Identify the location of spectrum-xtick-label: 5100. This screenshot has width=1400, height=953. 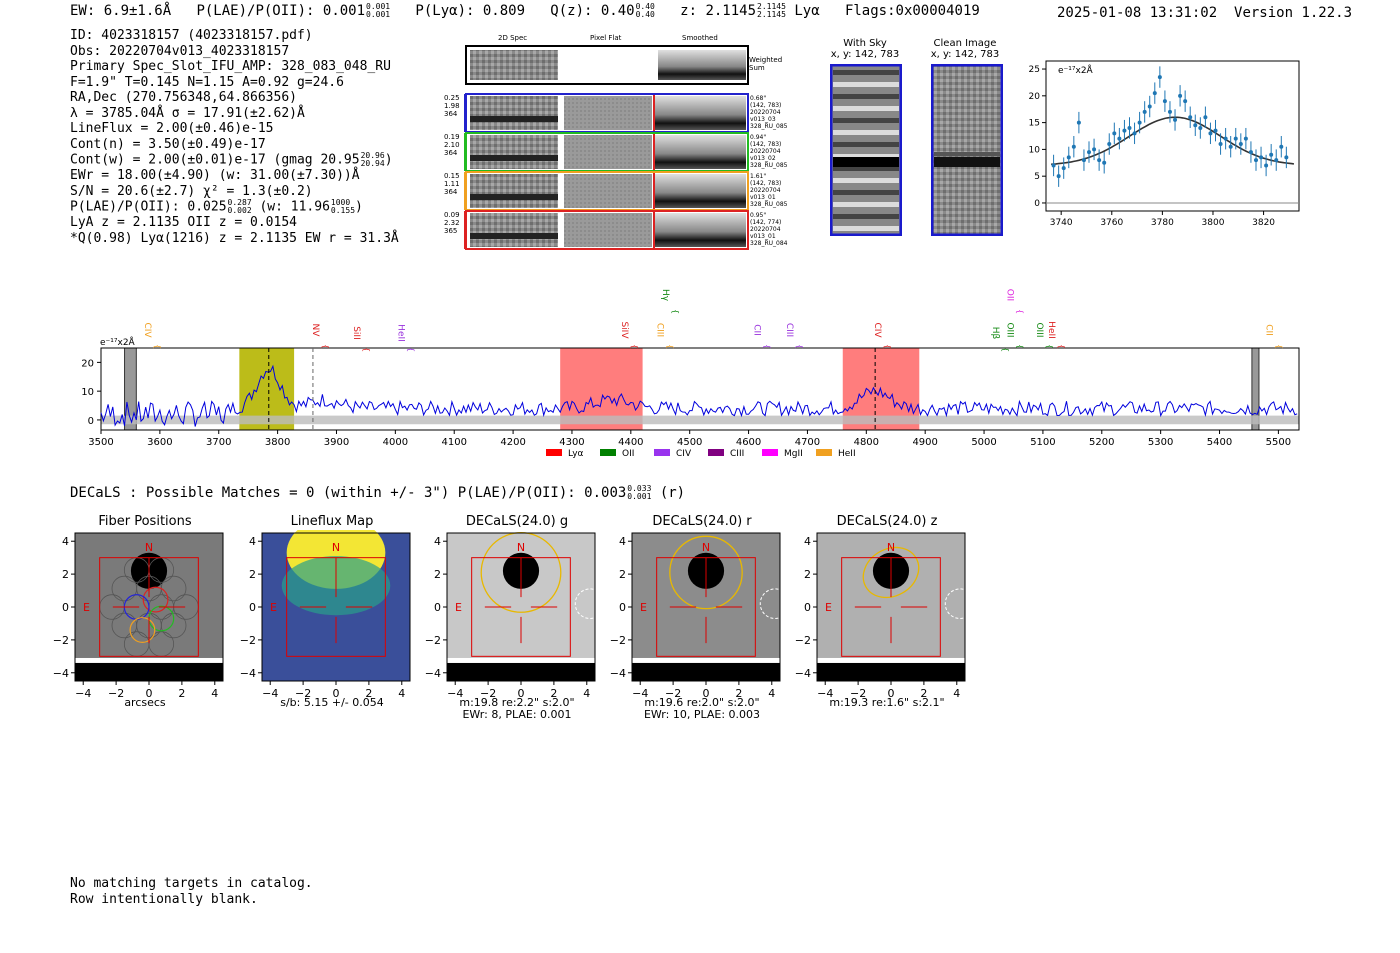
(1042, 442).